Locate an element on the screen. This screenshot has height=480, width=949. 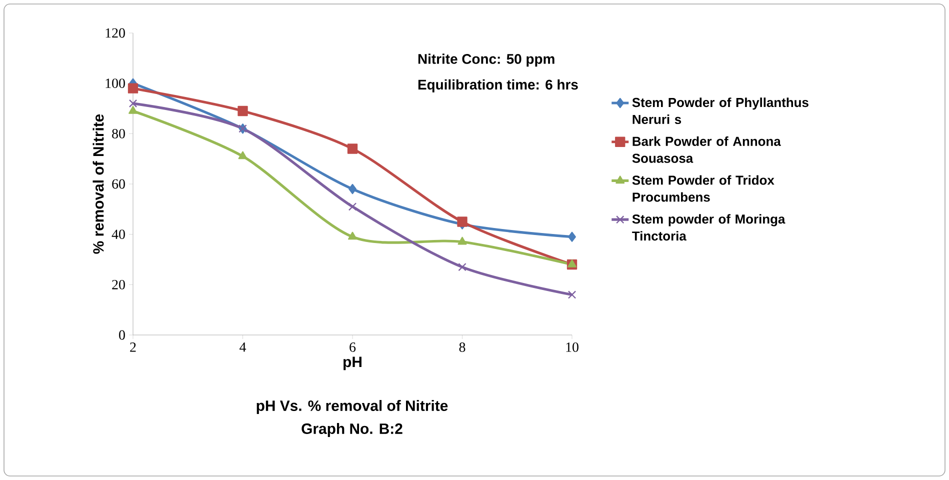
x-tick-label: 10 is located at coordinates (572, 347).